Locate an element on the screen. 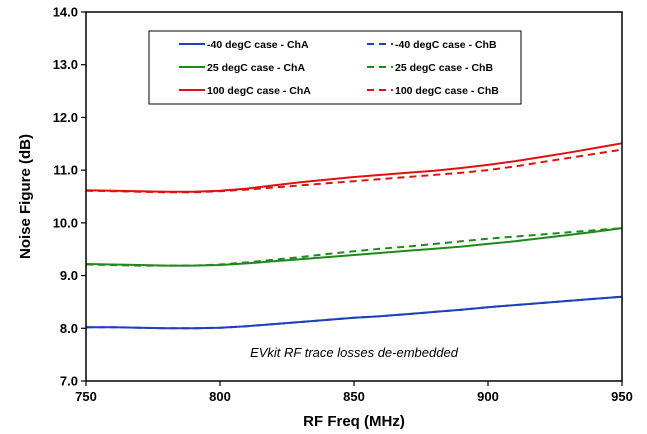 Image resolution: width=647 pixels, height=434 pixels. chart-annotation: EVkit RF trace losses de-embedded is located at coordinates (354, 352).